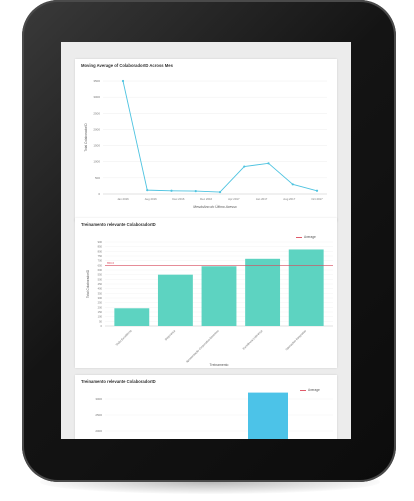 The image size is (414, 501). What do you see at coordinates (268, 415) in the screenshot?
I see `bar2-mark` at bounding box center [268, 415].